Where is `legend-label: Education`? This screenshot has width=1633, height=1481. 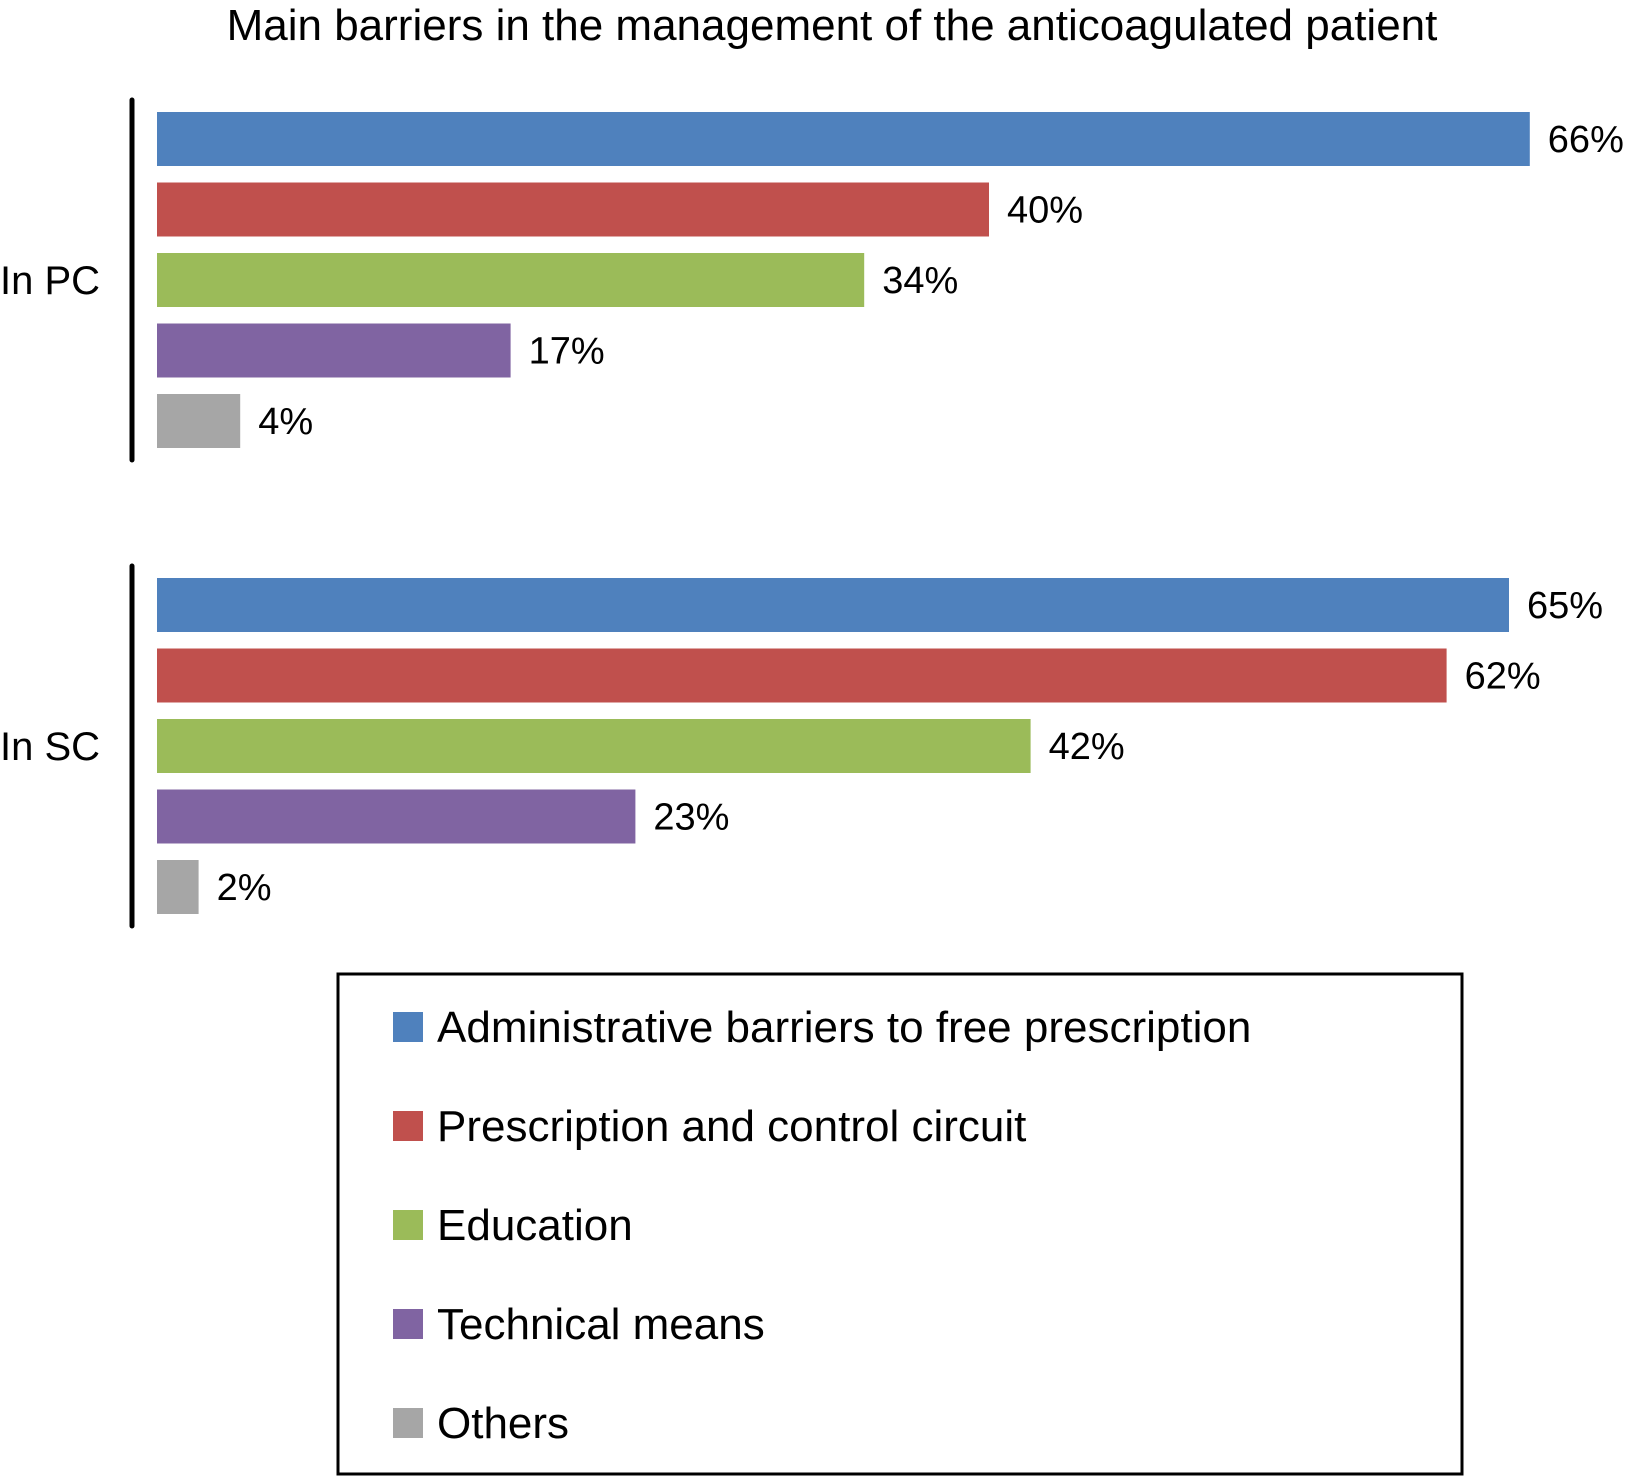 legend-label: Education is located at coordinates (535, 1225).